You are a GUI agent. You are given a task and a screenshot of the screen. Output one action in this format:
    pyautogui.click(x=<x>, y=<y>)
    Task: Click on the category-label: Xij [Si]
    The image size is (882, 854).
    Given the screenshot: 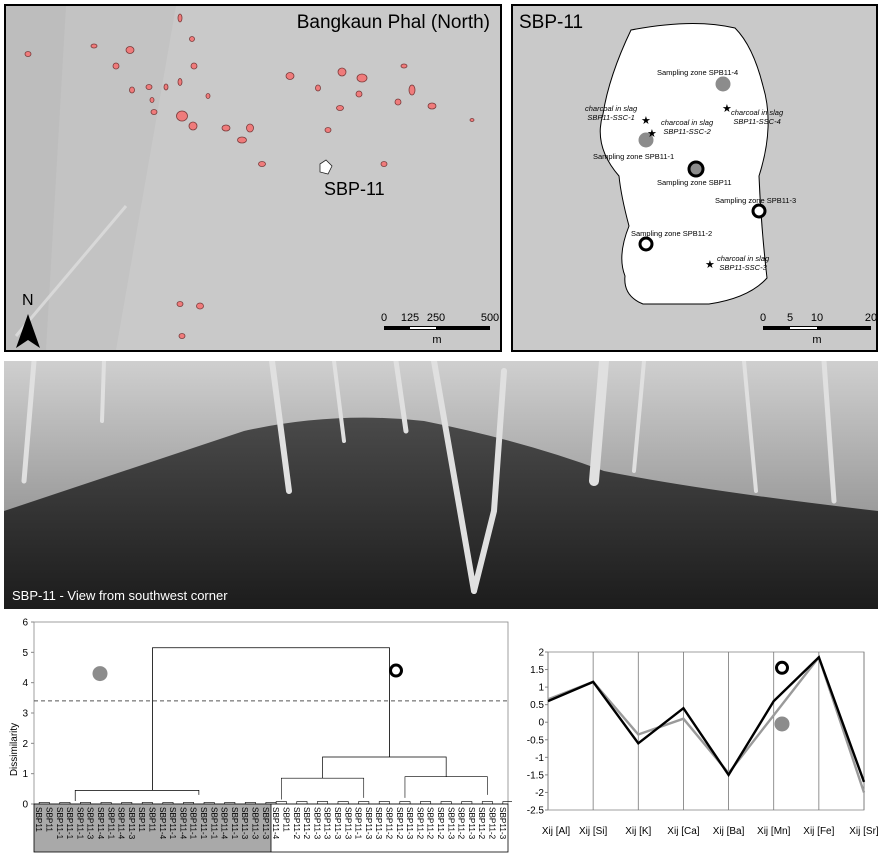 What is the action you would take?
    pyautogui.click(x=593, y=831)
    